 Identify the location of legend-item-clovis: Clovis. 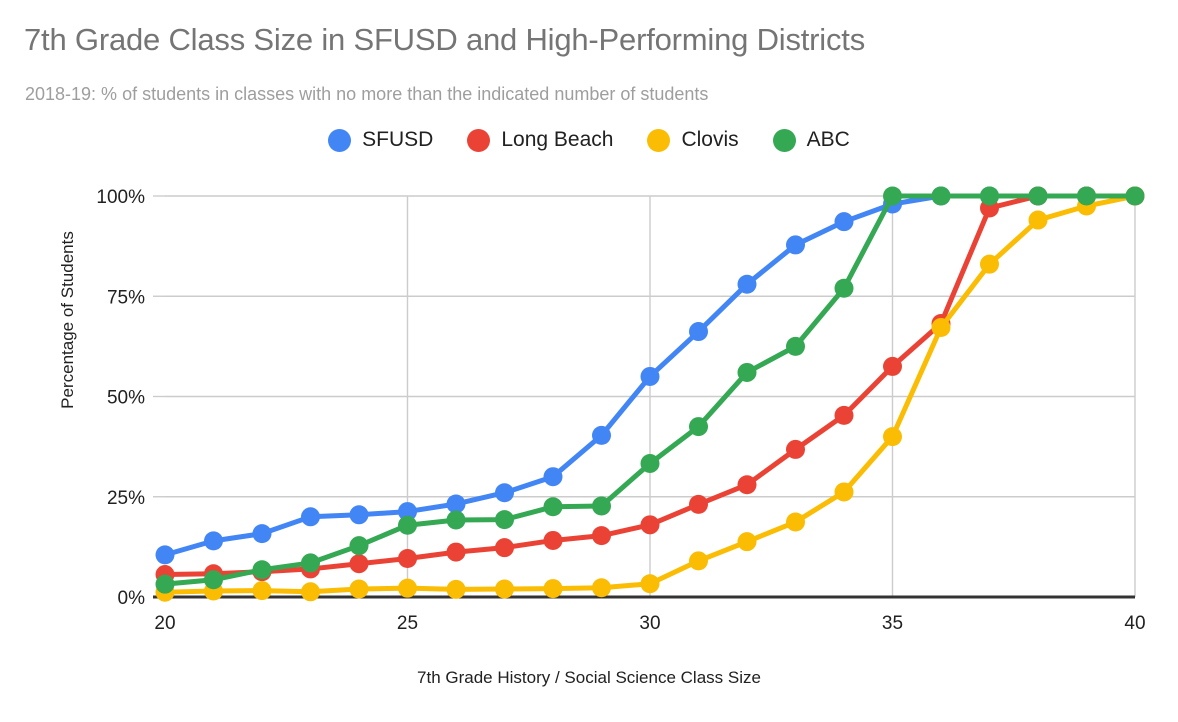
(693, 140).